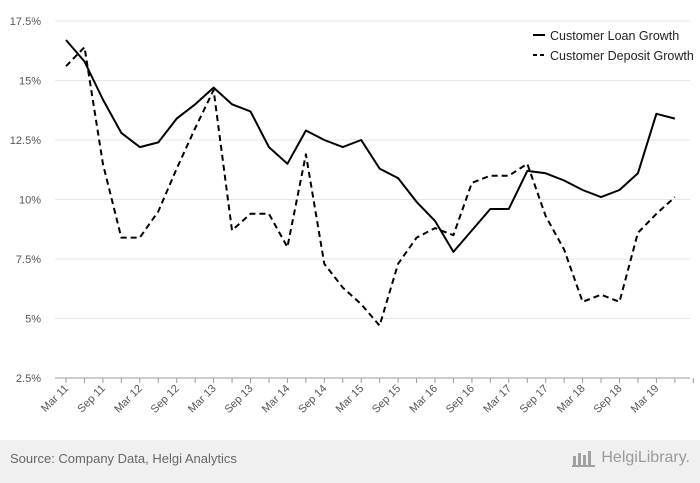 Image resolution: width=700 pixels, height=483 pixels. What do you see at coordinates (28, 379) in the screenshot?
I see `y-tick-label: 2.5%` at bounding box center [28, 379].